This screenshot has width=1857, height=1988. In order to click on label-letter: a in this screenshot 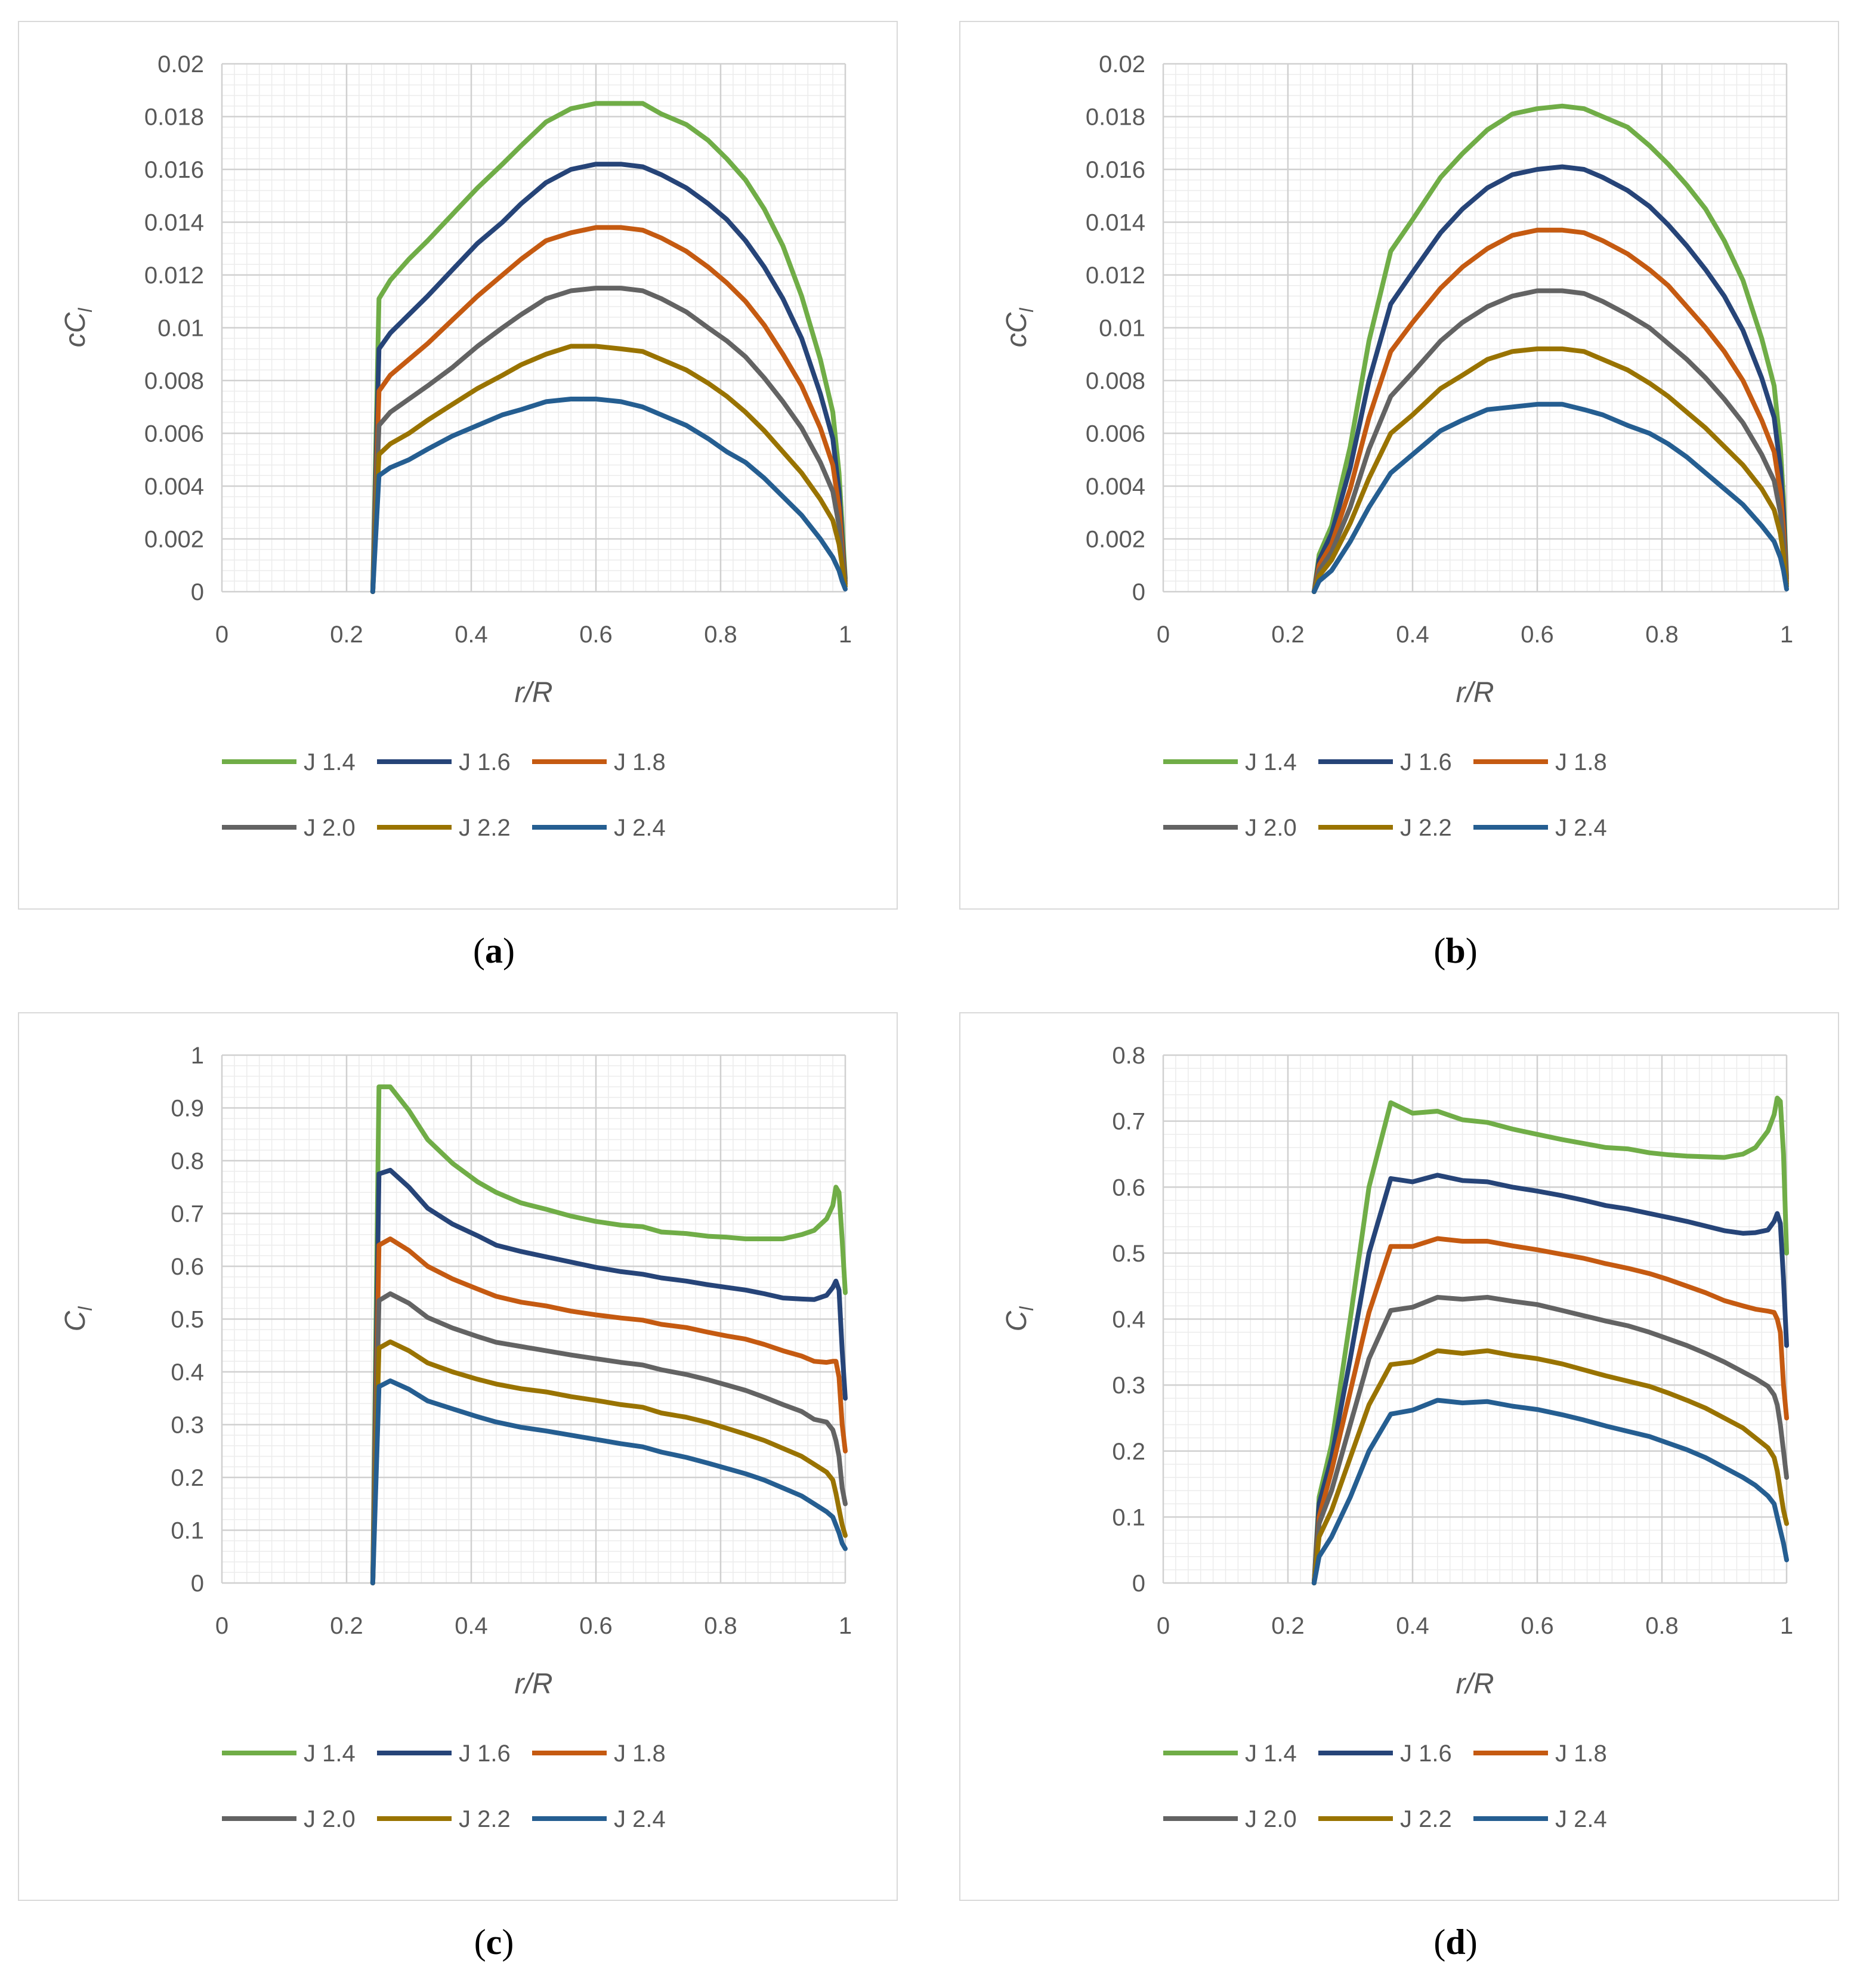, I will do `click(494, 950)`.